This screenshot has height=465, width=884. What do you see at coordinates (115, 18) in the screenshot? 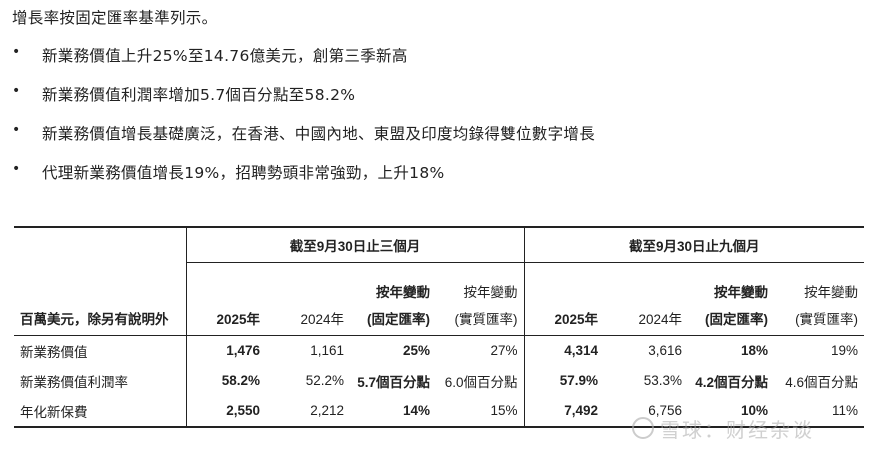
I see `intro-text: 增長率按固定匯率基準列示。` at bounding box center [115, 18].